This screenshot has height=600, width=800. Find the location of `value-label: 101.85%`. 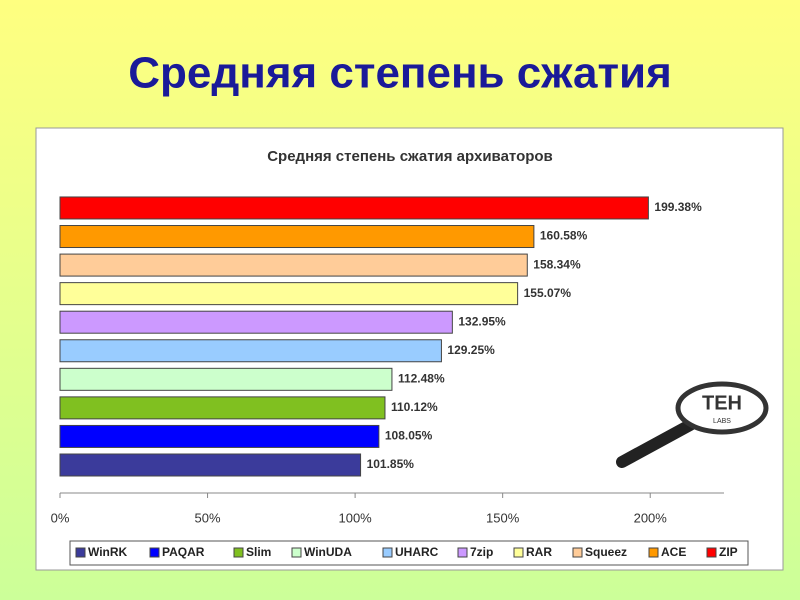

value-label: 101.85% is located at coordinates (391, 464).